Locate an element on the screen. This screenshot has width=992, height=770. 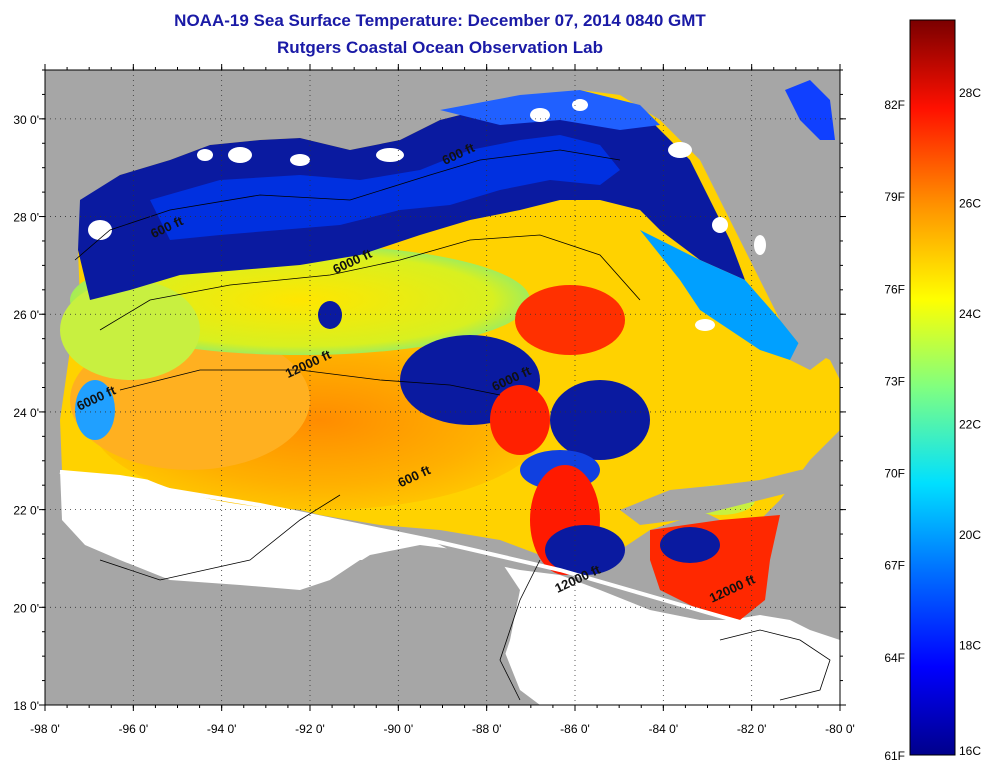
lon-tick-label: -88 0' is located at coordinates (487, 729).